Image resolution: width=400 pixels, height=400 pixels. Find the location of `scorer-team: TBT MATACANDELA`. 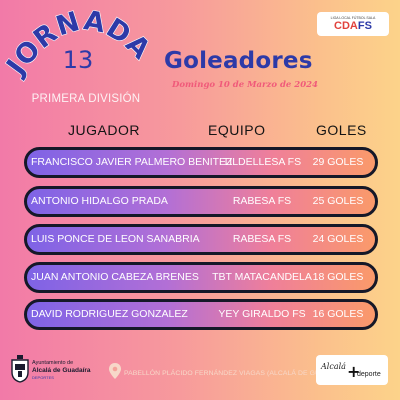

scorer-team: TBT MATACANDELA is located at coordinates (262, 277).